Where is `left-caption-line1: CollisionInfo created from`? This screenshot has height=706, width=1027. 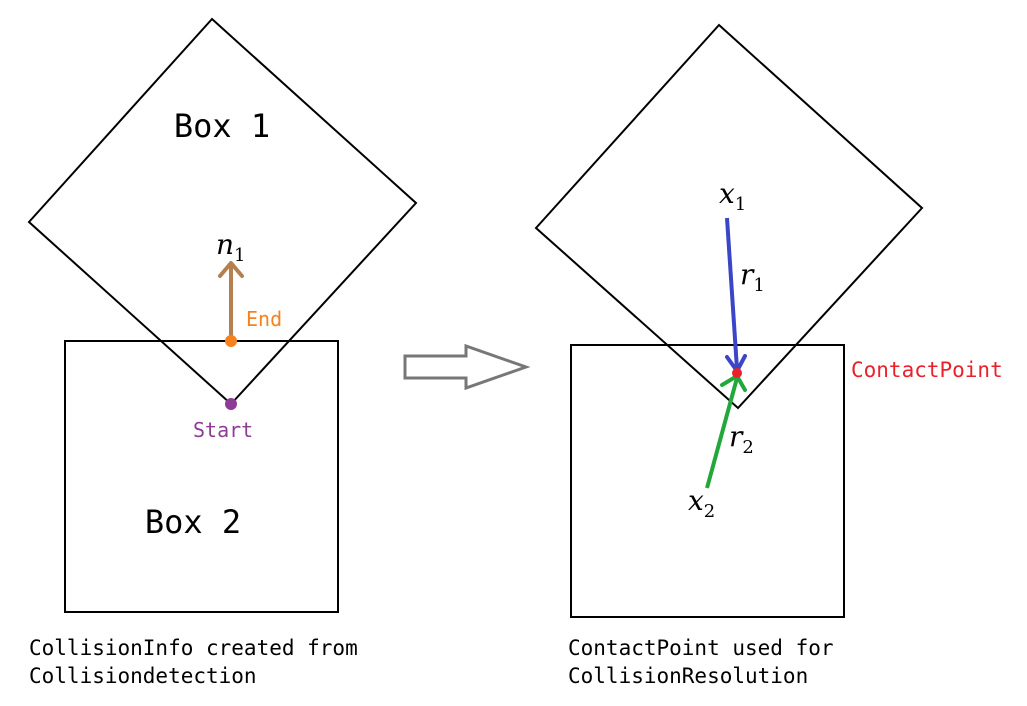
left-caption-line1: CollisionInfo created from is located at coordinates (193, 648).